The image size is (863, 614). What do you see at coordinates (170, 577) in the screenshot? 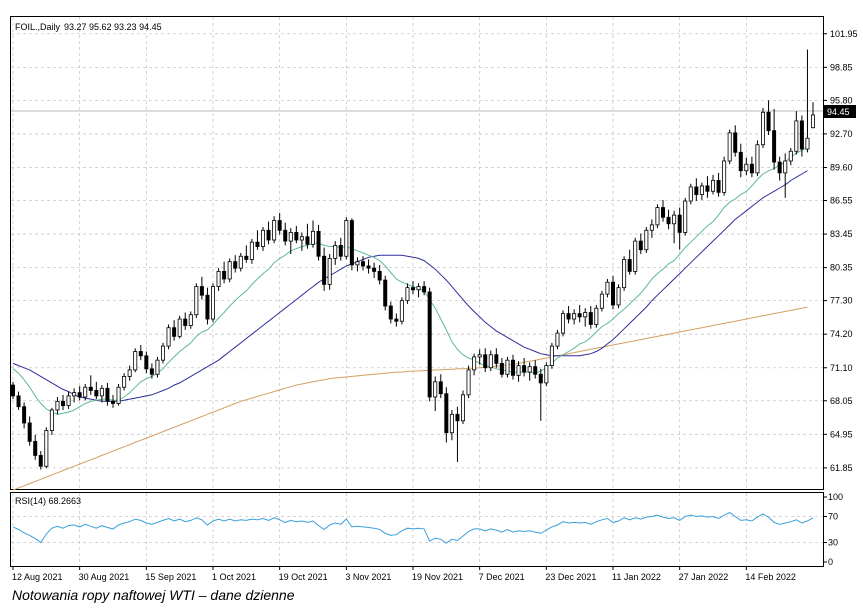
I see `date-tick-label: 15 Sep 2021` at bounding box center [170, 577].